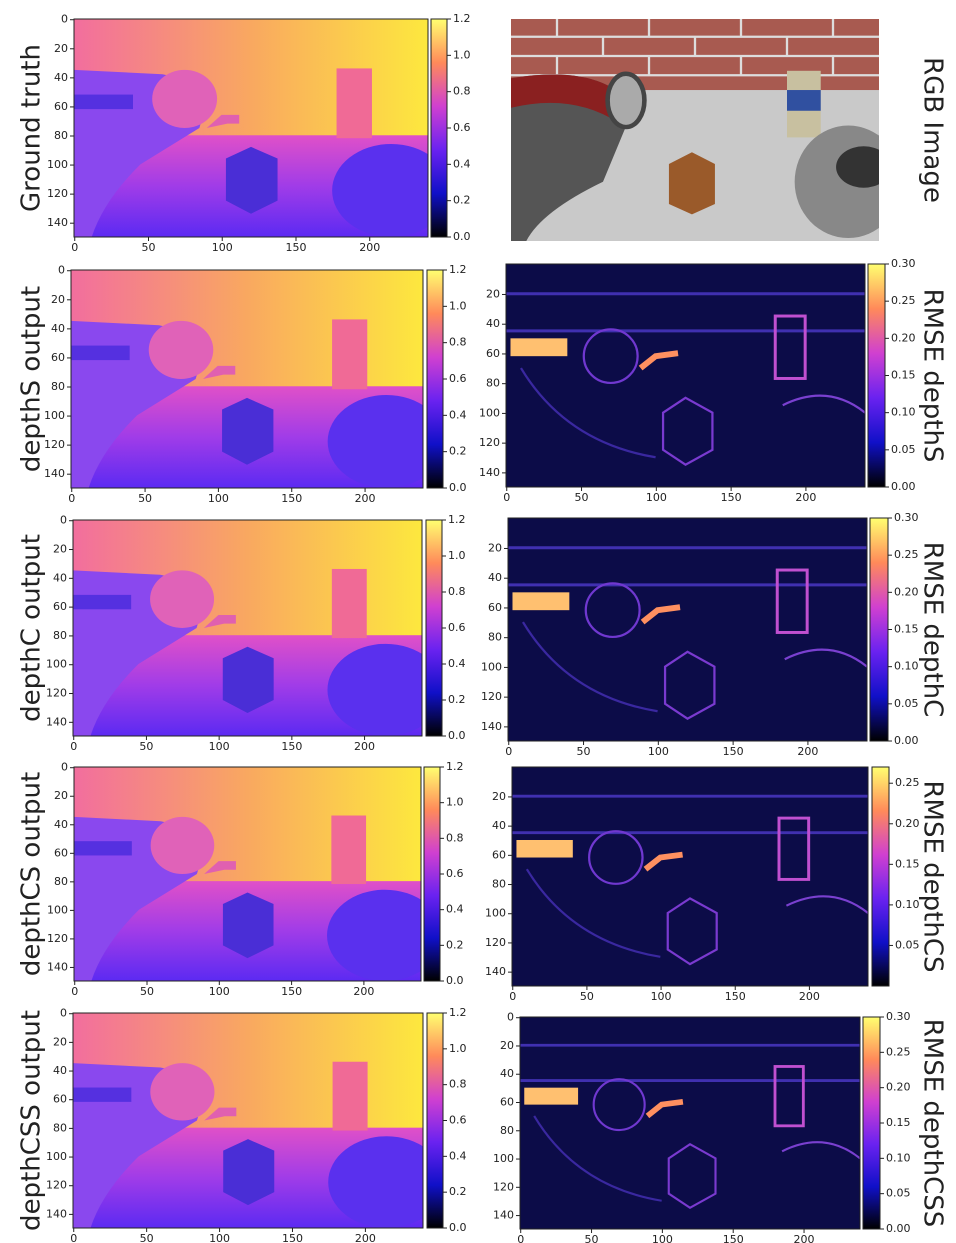 Image resolution: width=956 pixels, height=1243 pixels. What do you see at coordinates (898, 1228) in the screenshot?
I see `colorbar-tick-label: 0.00` at bounding box center [898, 1228].